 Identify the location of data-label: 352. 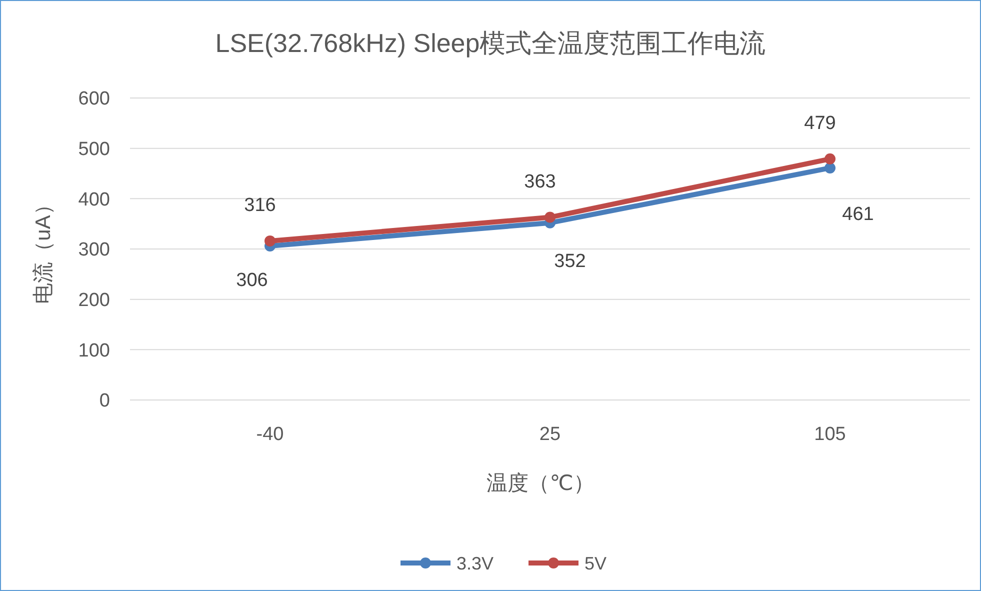
(570, 261).